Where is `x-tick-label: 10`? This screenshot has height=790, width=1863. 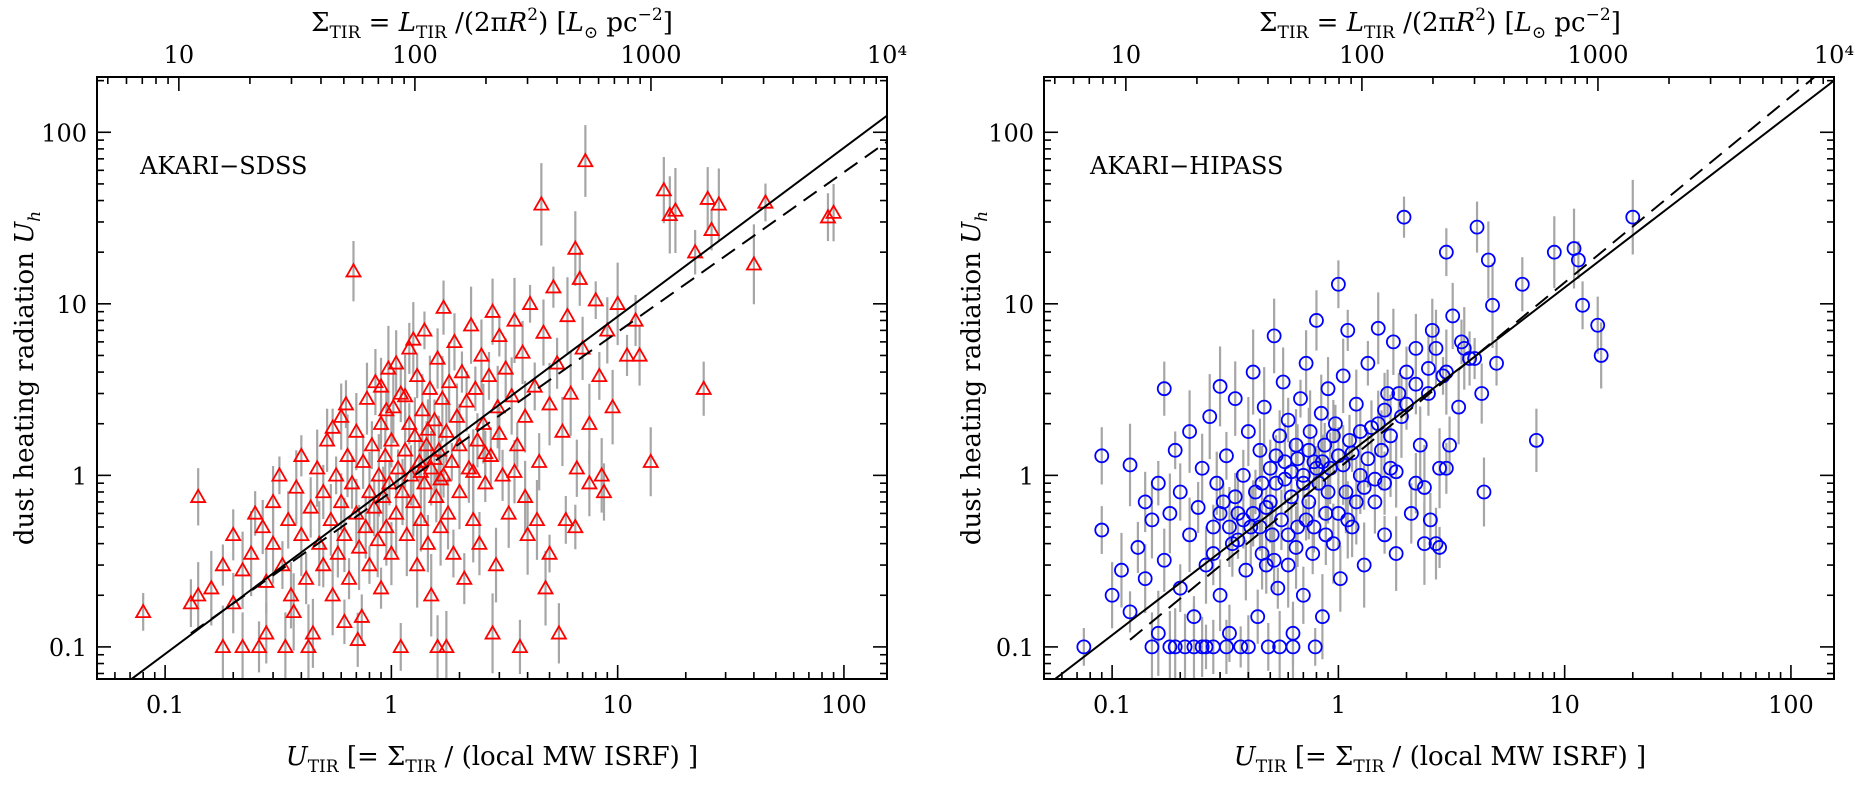 x-tick-label: 10 is located at coordinates (617, 705).